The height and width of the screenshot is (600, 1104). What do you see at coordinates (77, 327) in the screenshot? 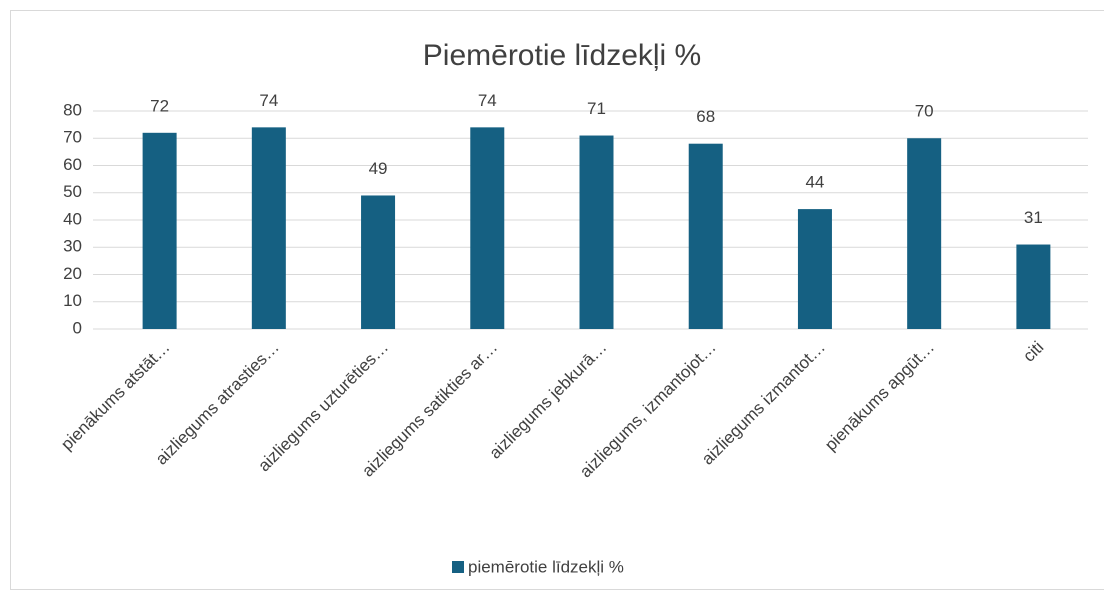
I see `y-tick-label: 0` at bounding box center [77, 327].